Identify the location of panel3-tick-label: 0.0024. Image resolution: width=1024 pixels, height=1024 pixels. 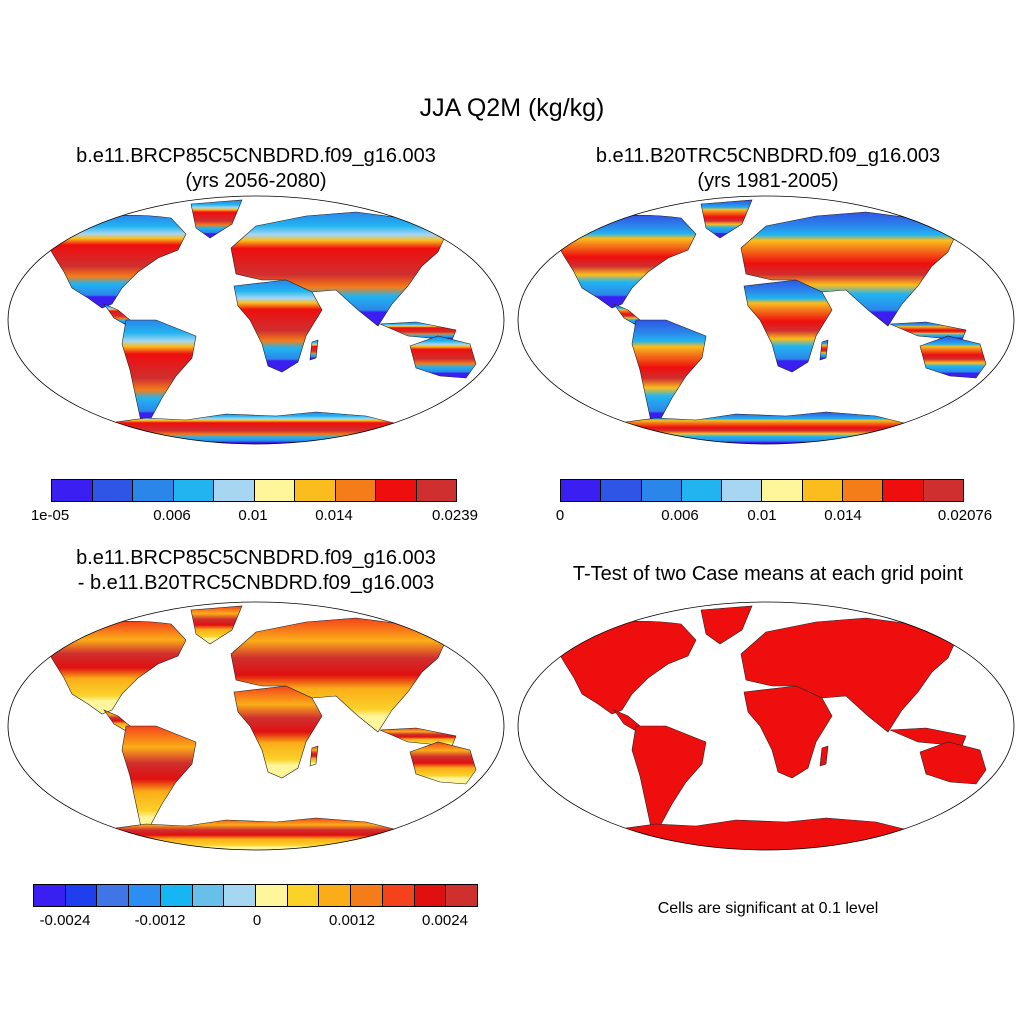
(445, 920).